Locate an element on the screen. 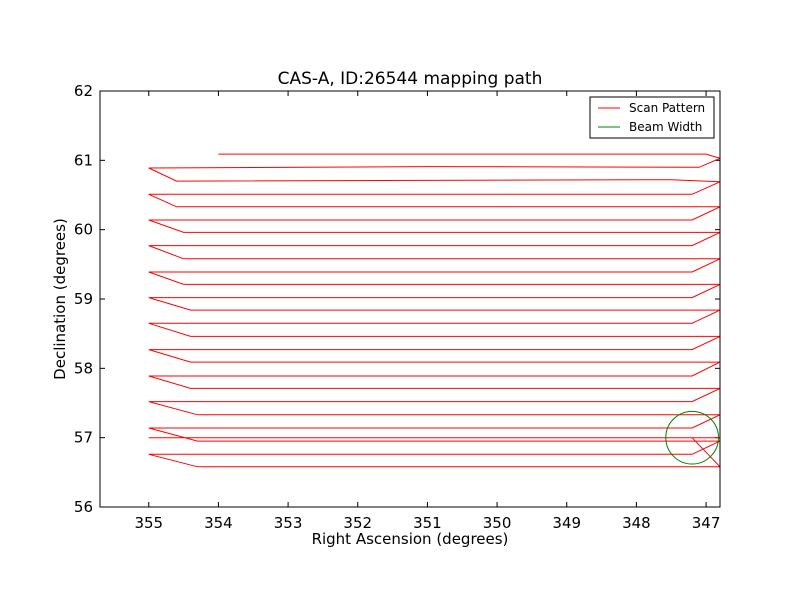  x-tick-label: 353 is located at coordinates (288, 523).